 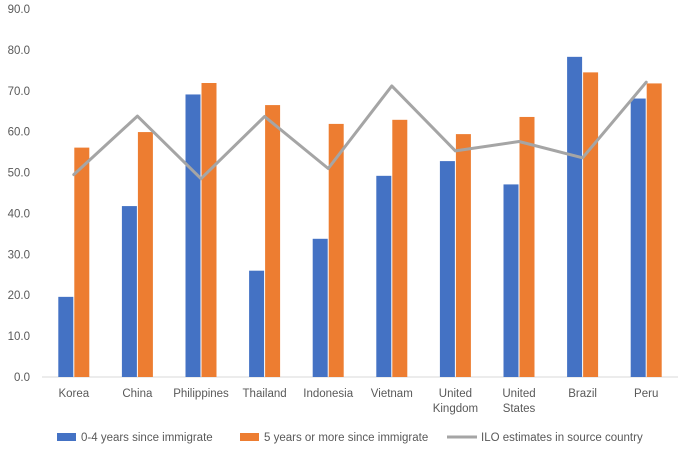 What do you see at coordinates (346, 438) in the screenshot?
I see `legend-label: 5 years or more since immigrate` at bounding box center [346, 438].